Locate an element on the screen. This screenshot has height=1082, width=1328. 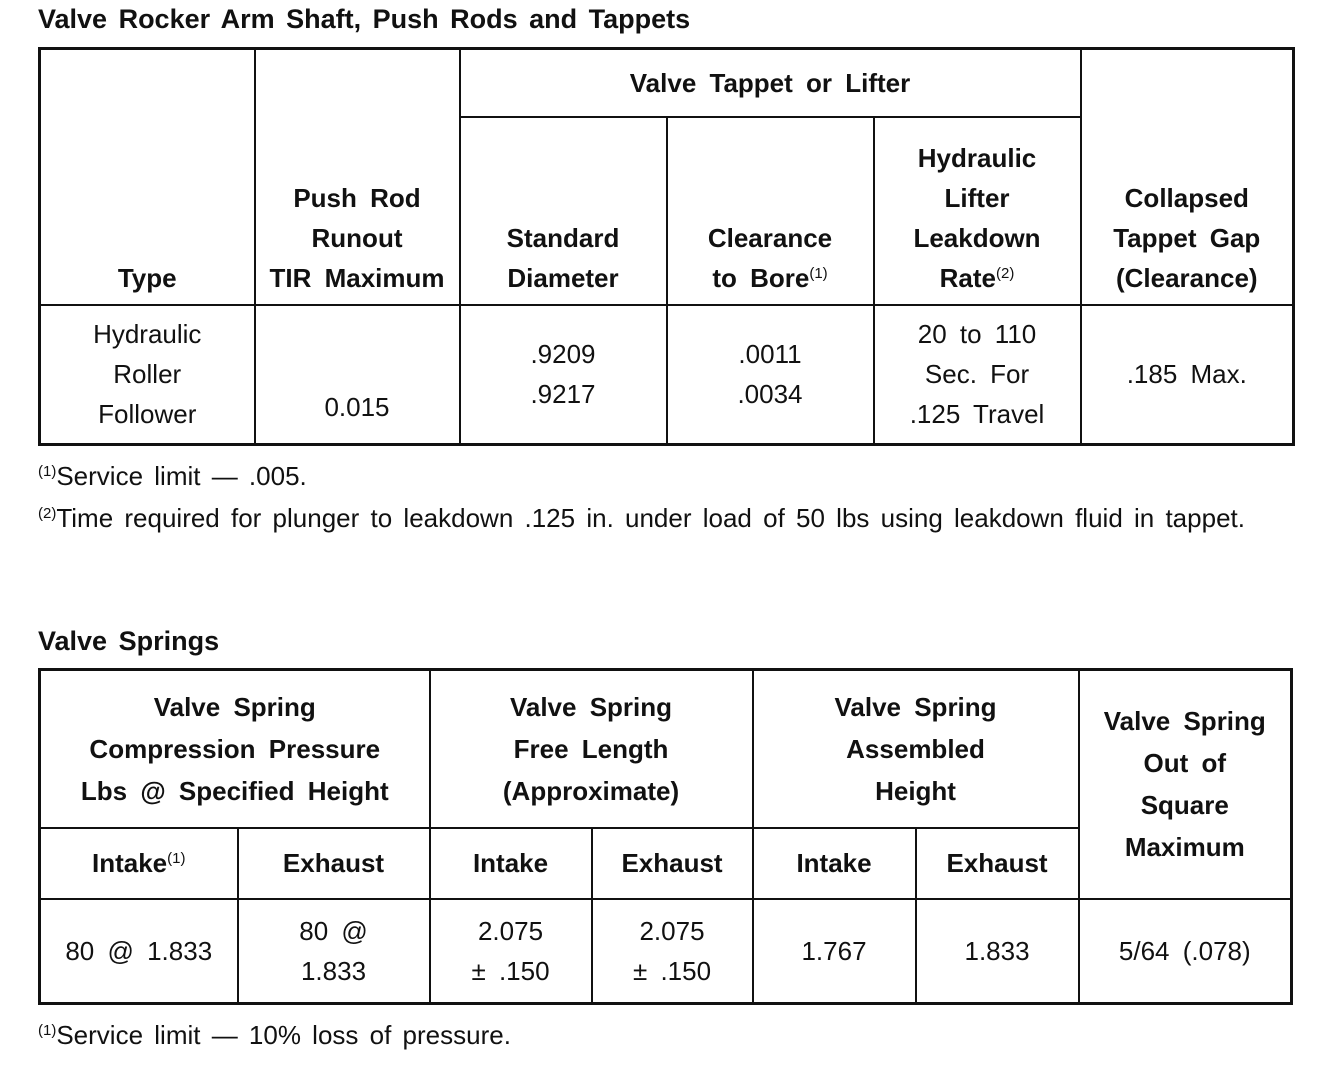
cell-leakdown-rate: 20 to 110 Sec. For .125 Travel is located at coordinates (977, 374).